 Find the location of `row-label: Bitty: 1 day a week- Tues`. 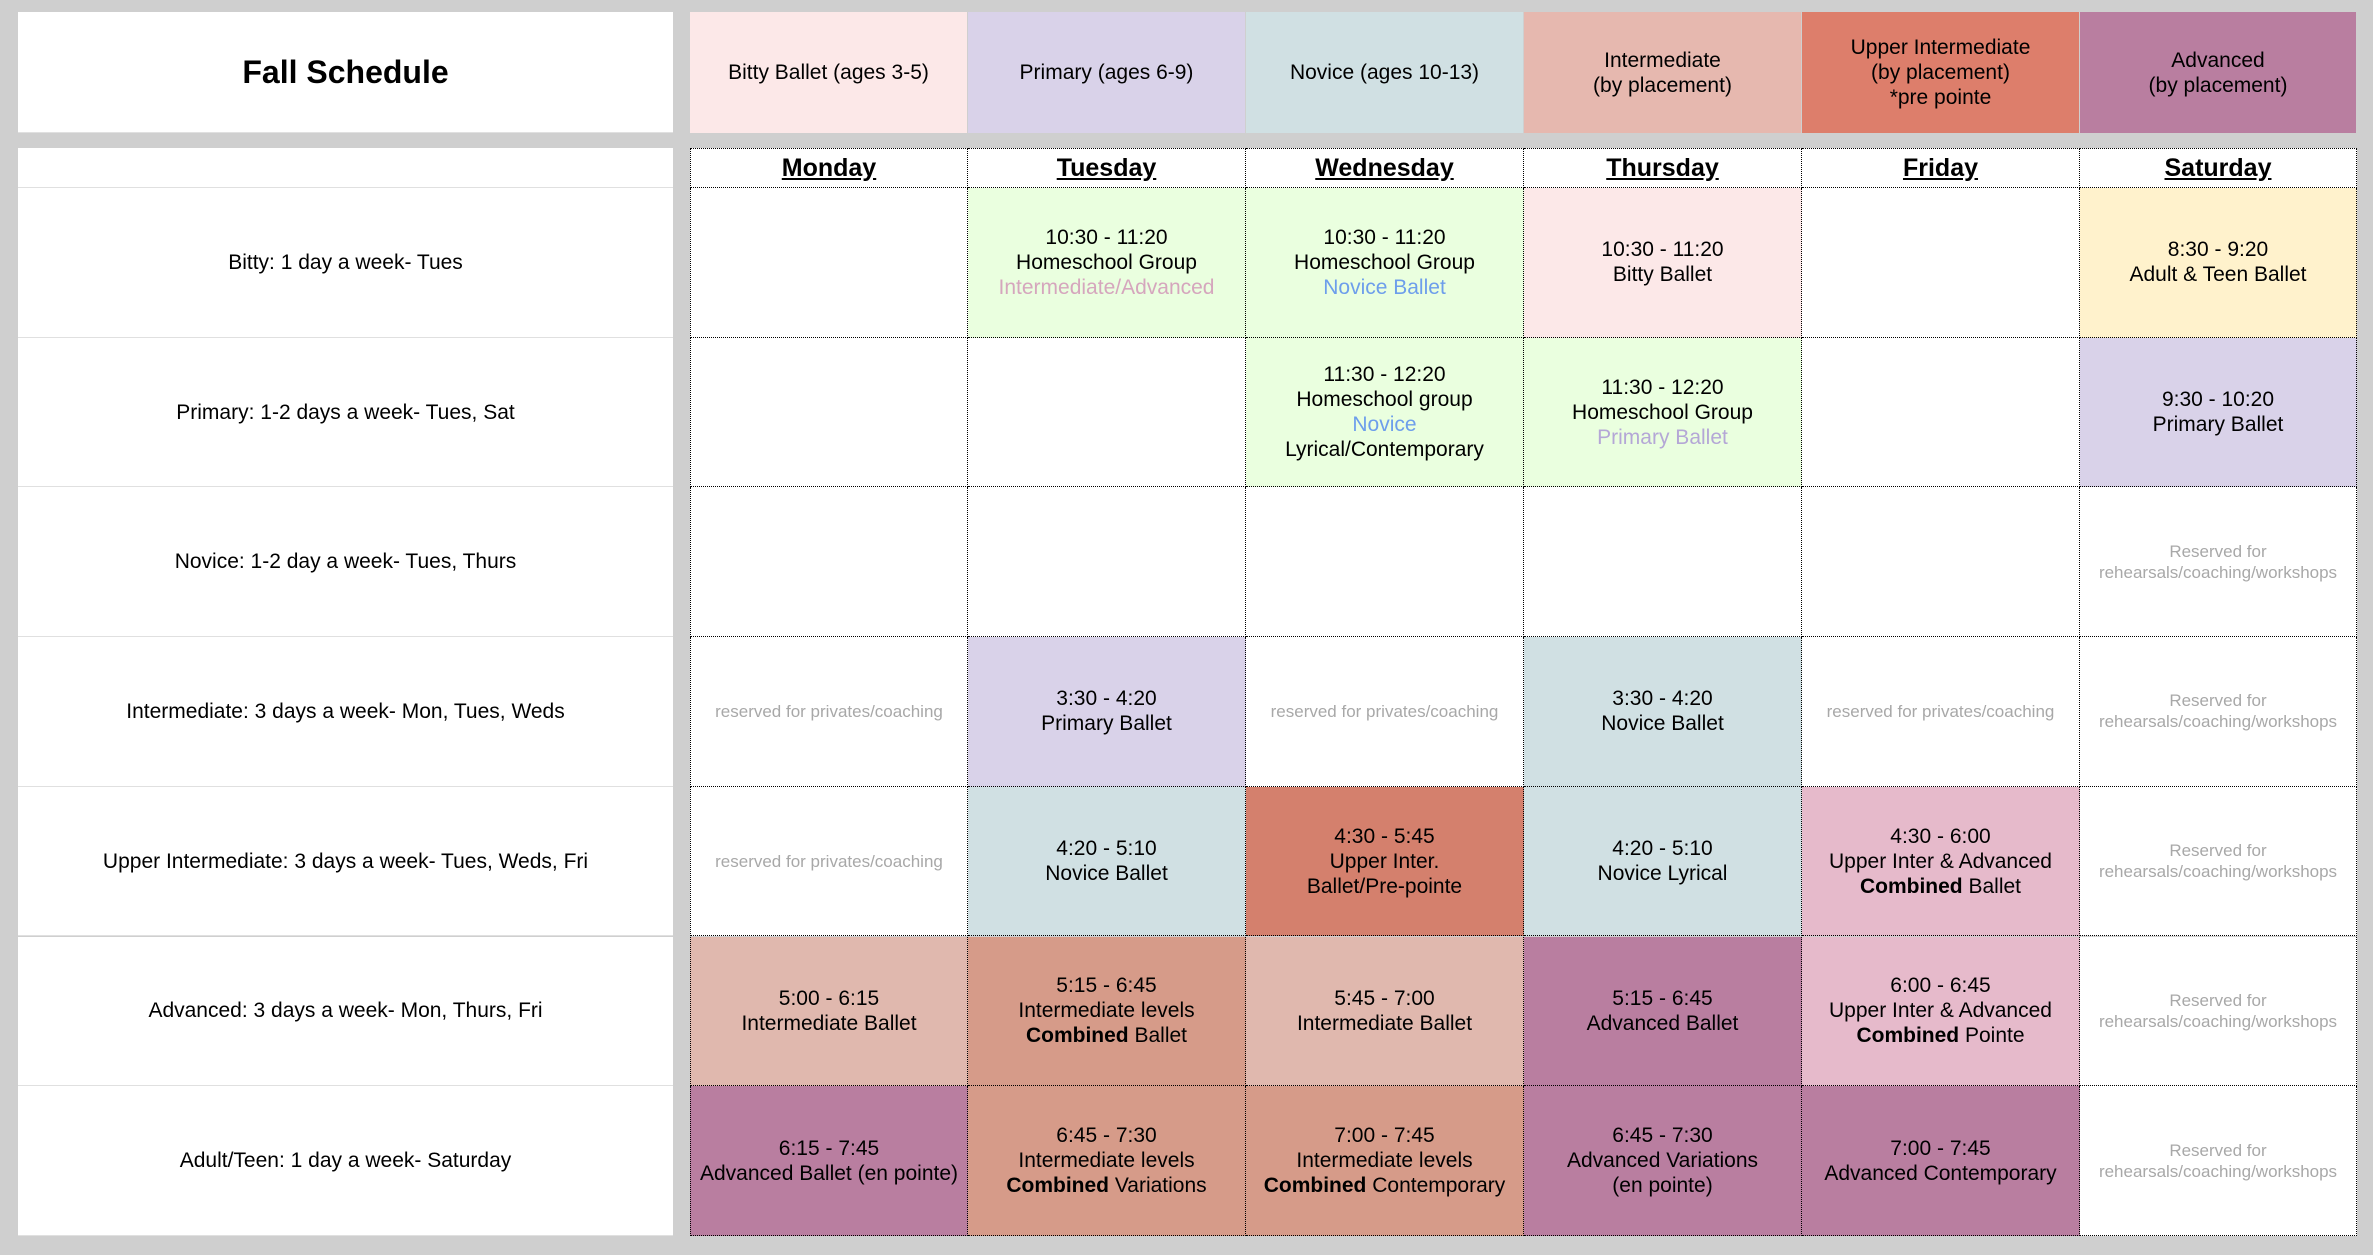

row-label: Bitty: 1 day a week- Tues is located at coordinates (345, 262).